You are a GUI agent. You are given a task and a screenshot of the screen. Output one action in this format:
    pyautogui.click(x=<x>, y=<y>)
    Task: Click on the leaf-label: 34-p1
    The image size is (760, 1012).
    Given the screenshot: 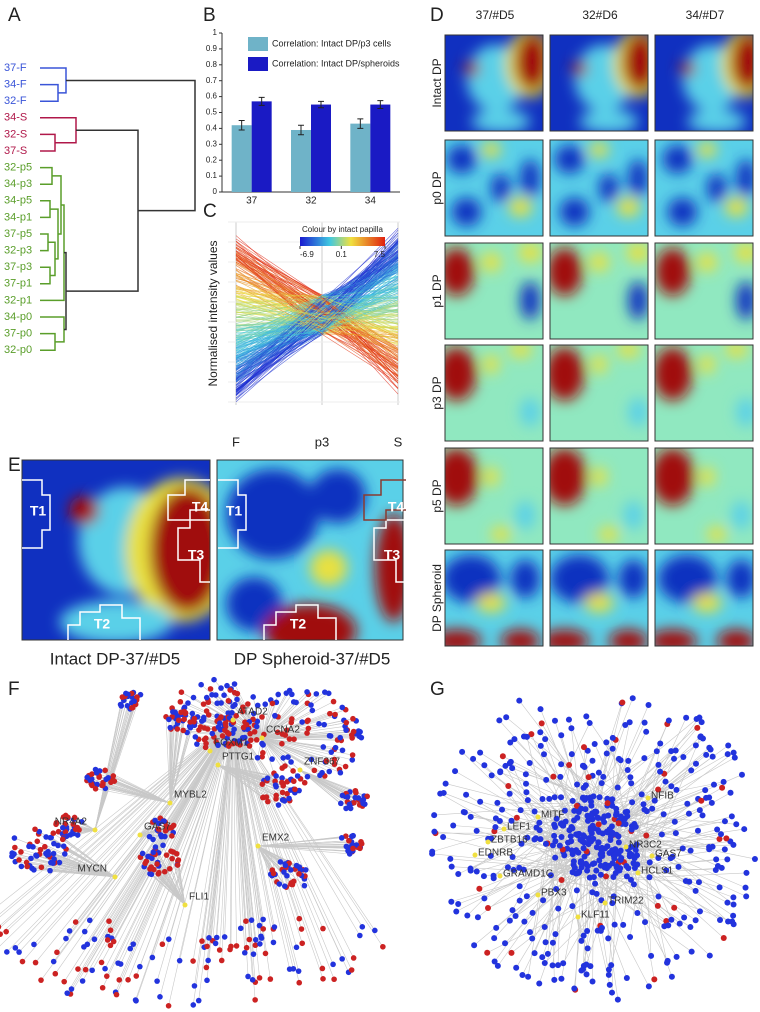 What is the action you would take?
    pyautogui.click(x=18, y=217)
    